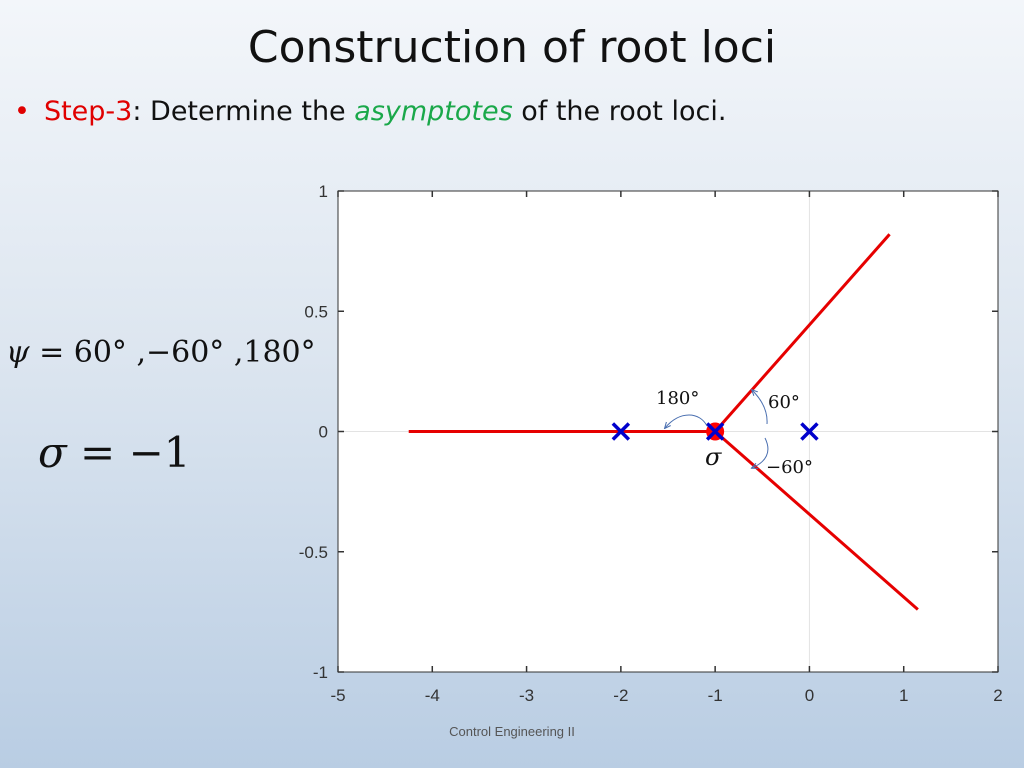 The height and width of the screenshot is (768, 1024). What do you see at coordinates (323, 191) in the screenshot?
I see `y-tick-label: 1` at bounding box center [323, 191].